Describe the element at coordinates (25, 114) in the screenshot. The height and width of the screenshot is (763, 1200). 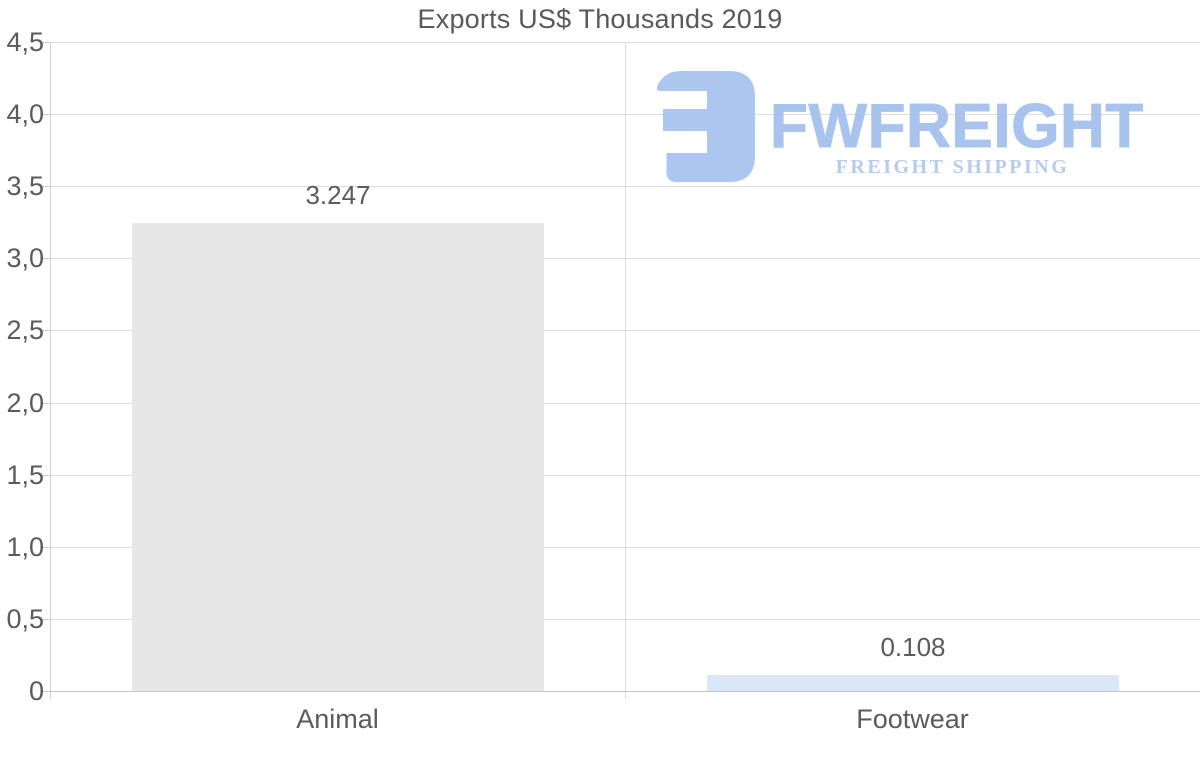
I see `y-axis-tick-label: 4,0` at that location.